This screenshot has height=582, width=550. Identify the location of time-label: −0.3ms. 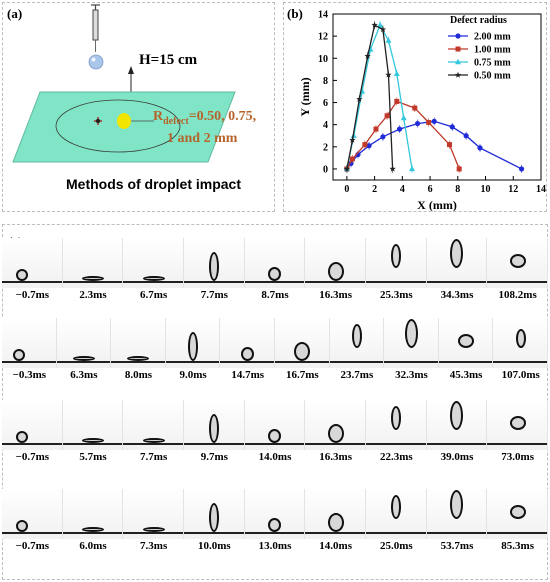
(29, 375).